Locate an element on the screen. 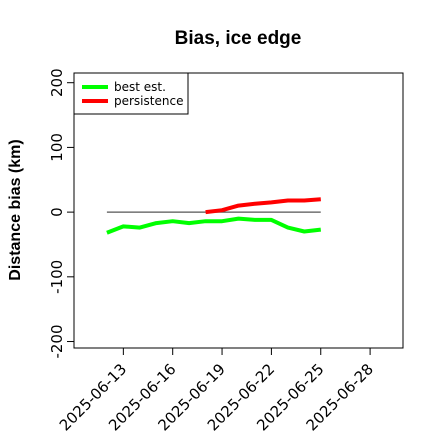 The image size is (440, 440). y-tick-label: 200 is located at coordinates (57, 82).